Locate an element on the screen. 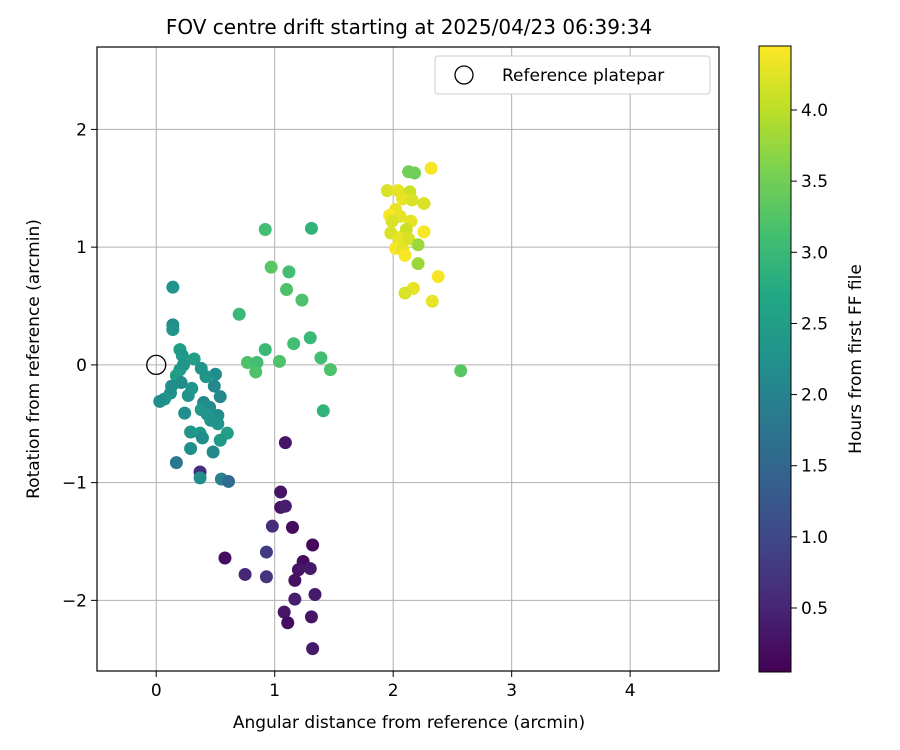  x-axis: 0 1 2 3 4 is located at coordinates (393, 686).